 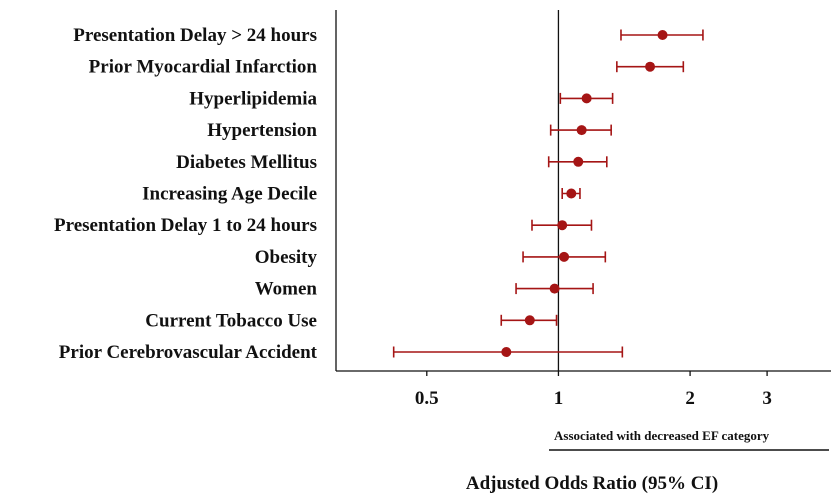 I want to click on row-label: Presentation Delay 1 to 24 hours, so click(x=185, y=225).